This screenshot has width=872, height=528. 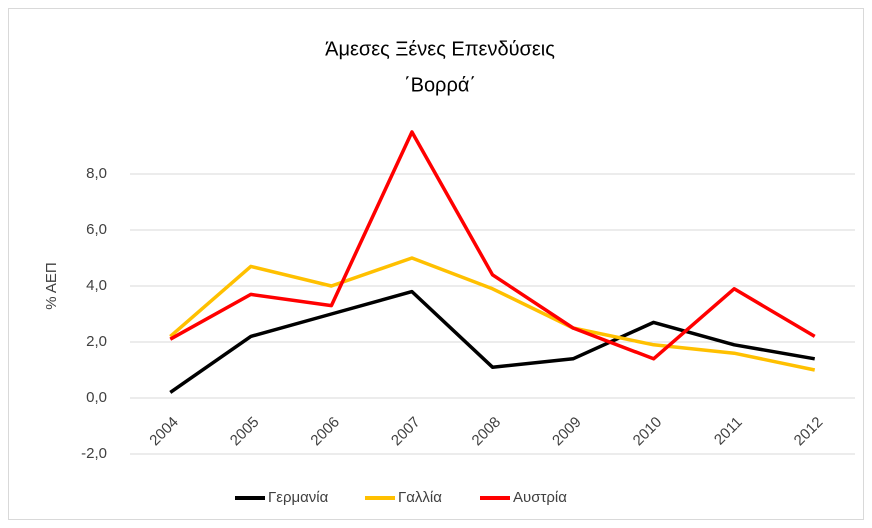 What do you see at coordinates (51, 286) in the screenshot?
I see `y-axis-label: % ΑΕΠ` at bounding box center [51, 286].